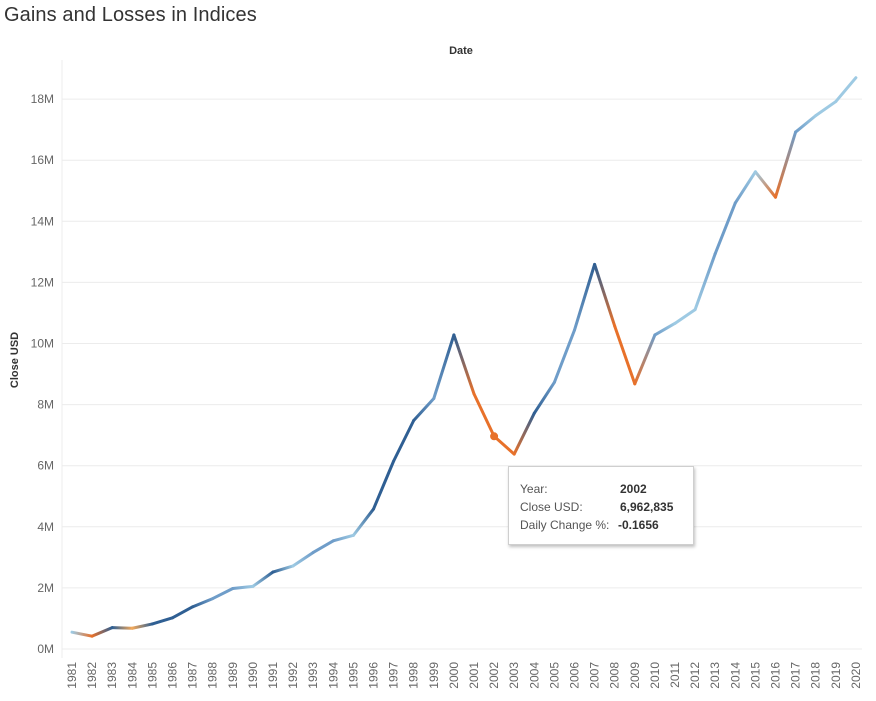 This screenshot has width=876, height=701. I want to click on x-tick-label: 1998, so click(414, 675).